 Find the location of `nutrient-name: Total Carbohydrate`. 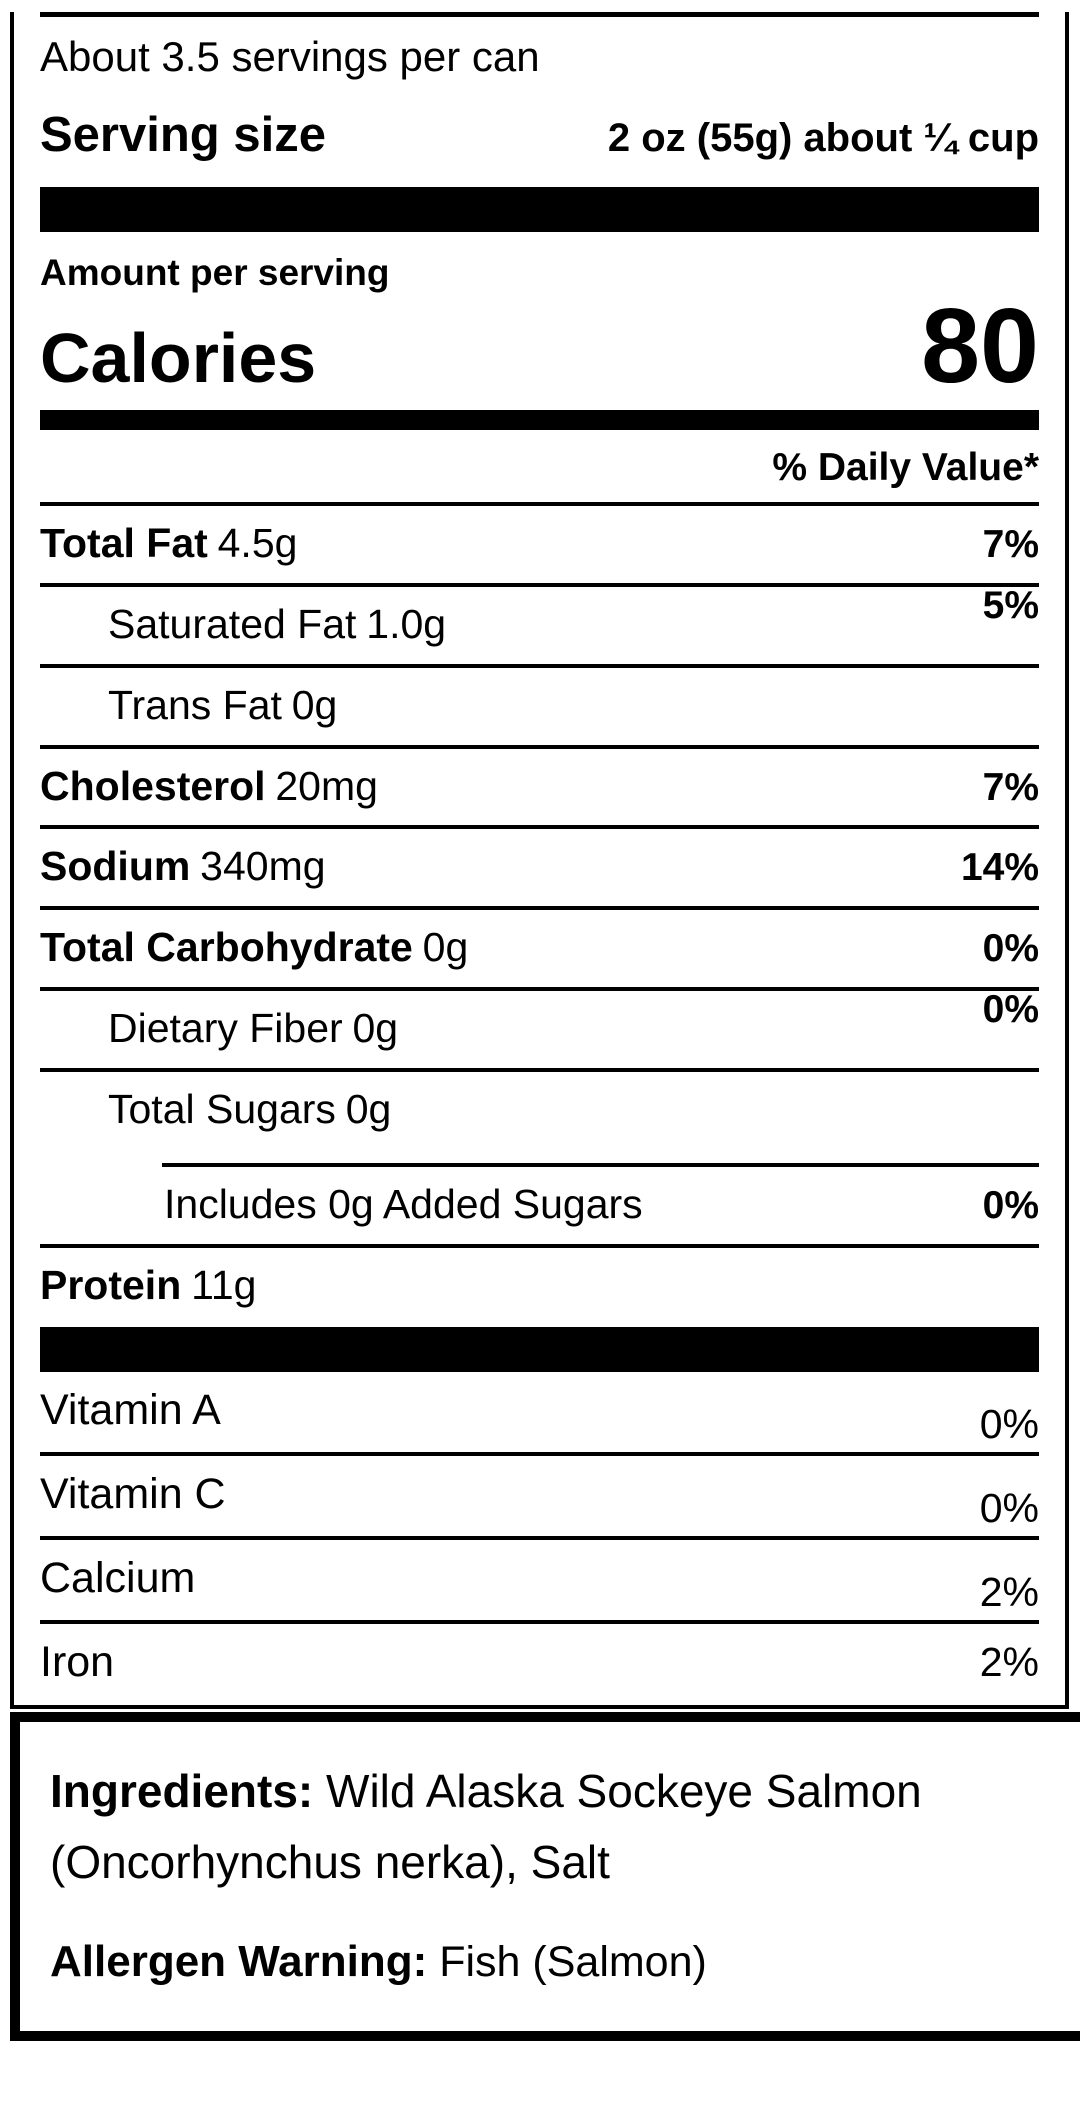

nutrient-name: Total Carbohydrate is located at coordinates (226, 947).